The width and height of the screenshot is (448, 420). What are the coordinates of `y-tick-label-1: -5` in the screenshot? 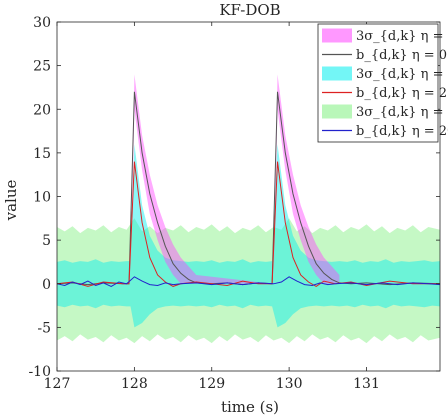 It's located at (44, 328).